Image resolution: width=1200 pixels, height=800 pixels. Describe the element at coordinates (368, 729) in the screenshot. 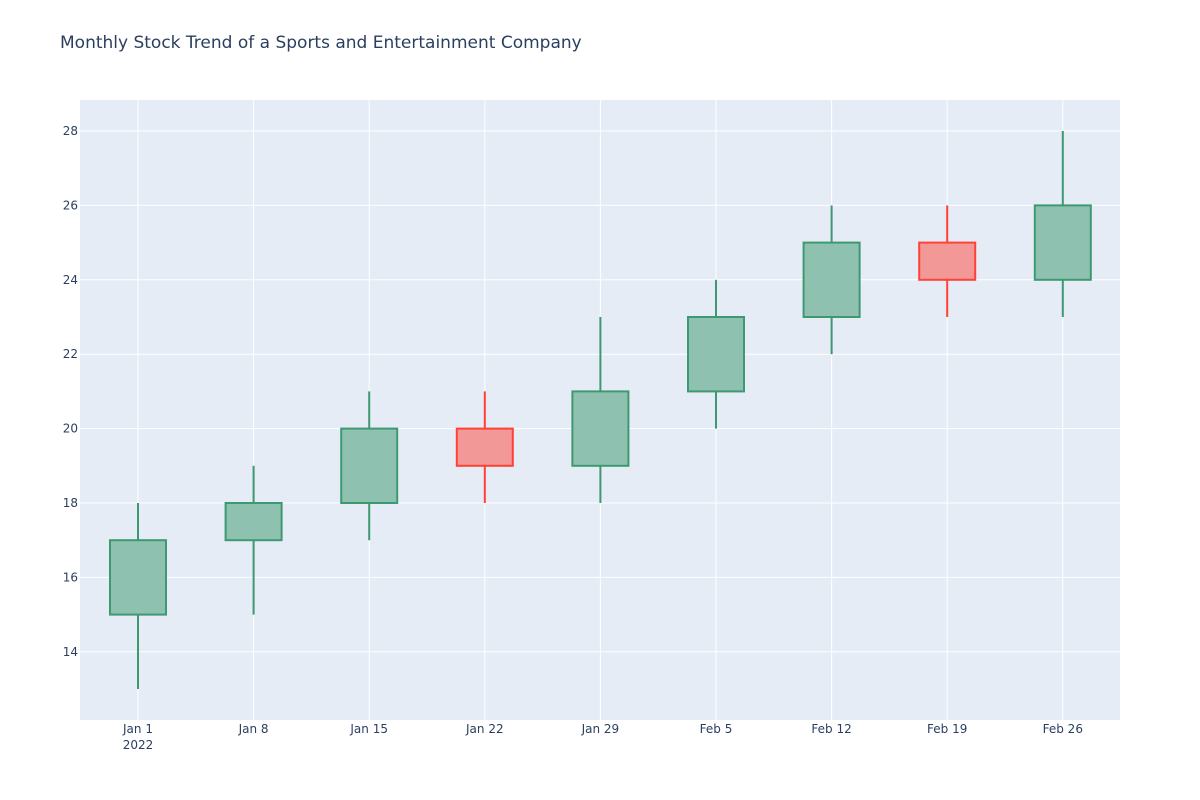

I see `x-tick-label: Jan 15` at that location.